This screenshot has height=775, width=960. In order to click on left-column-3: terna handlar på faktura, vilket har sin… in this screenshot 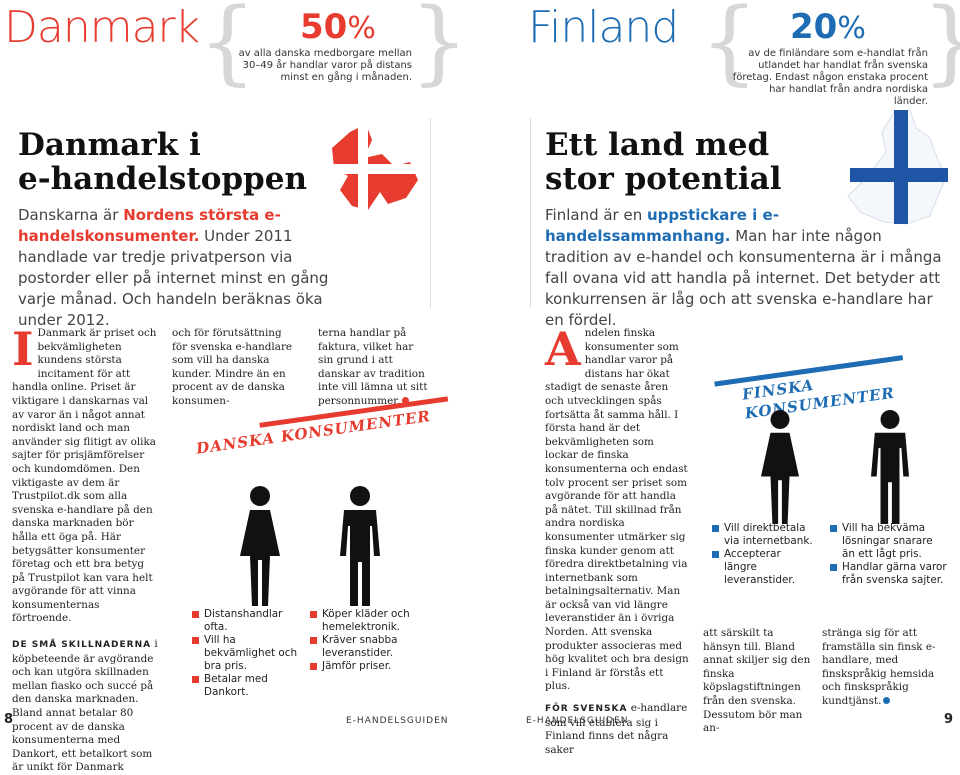, I will do `click(373, 367)`.